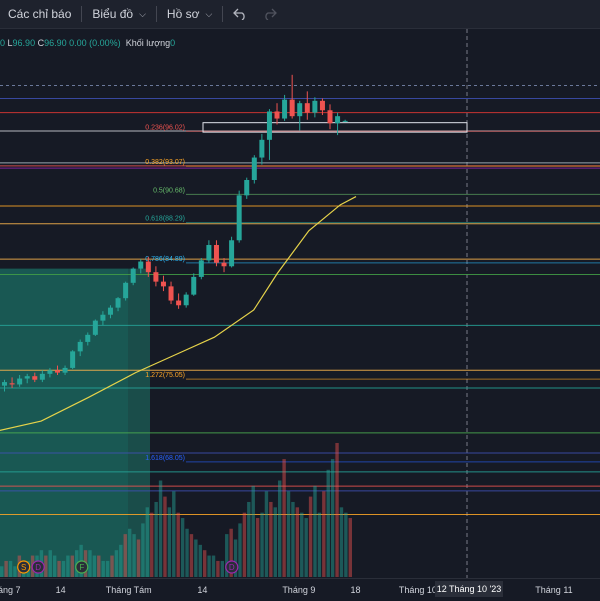 This screenshot has width=600, height=601. I want to click on profile-menu-button: Hồ sơ ⌵, so click(189, 14).